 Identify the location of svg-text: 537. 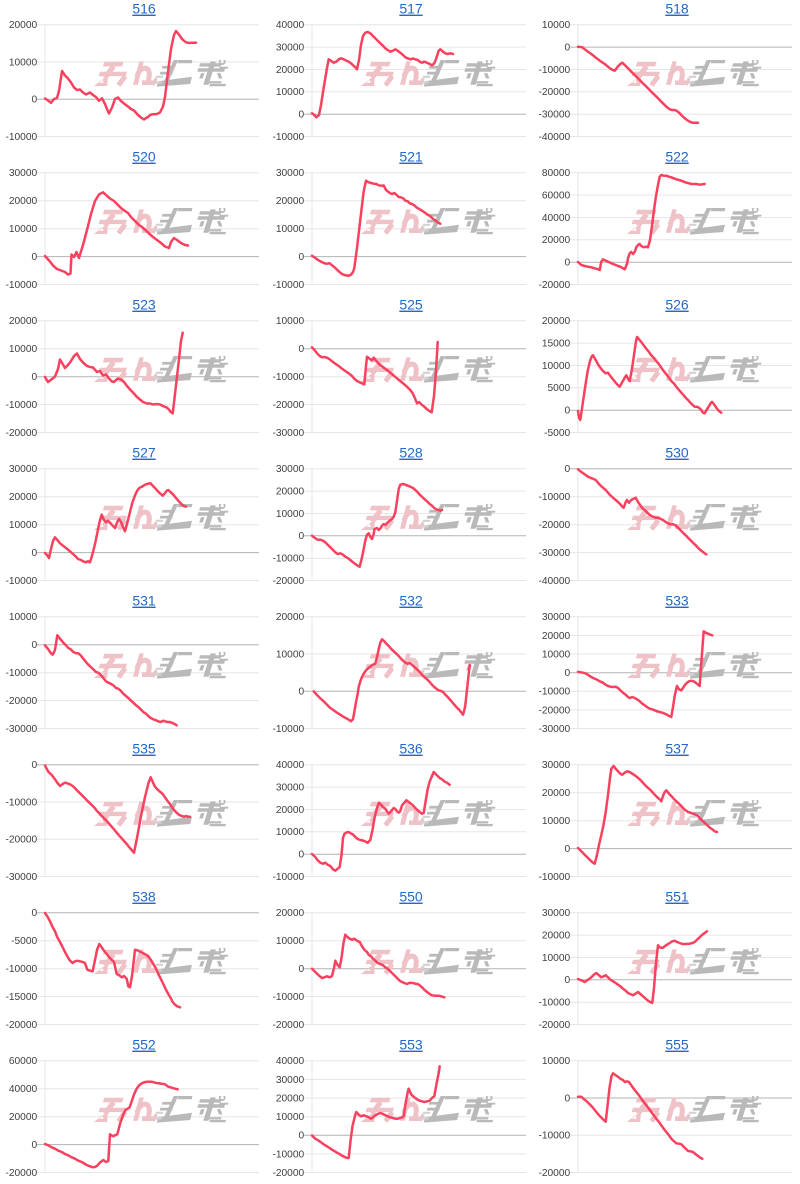
(678, 749).